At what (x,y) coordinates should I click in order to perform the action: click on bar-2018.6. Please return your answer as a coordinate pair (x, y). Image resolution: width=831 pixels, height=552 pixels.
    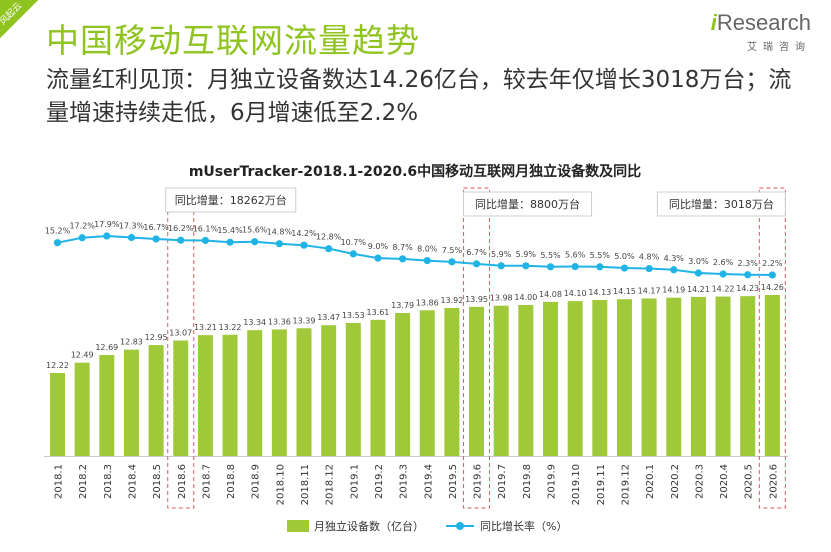
    Looking at the image, I should click on (181, 398).